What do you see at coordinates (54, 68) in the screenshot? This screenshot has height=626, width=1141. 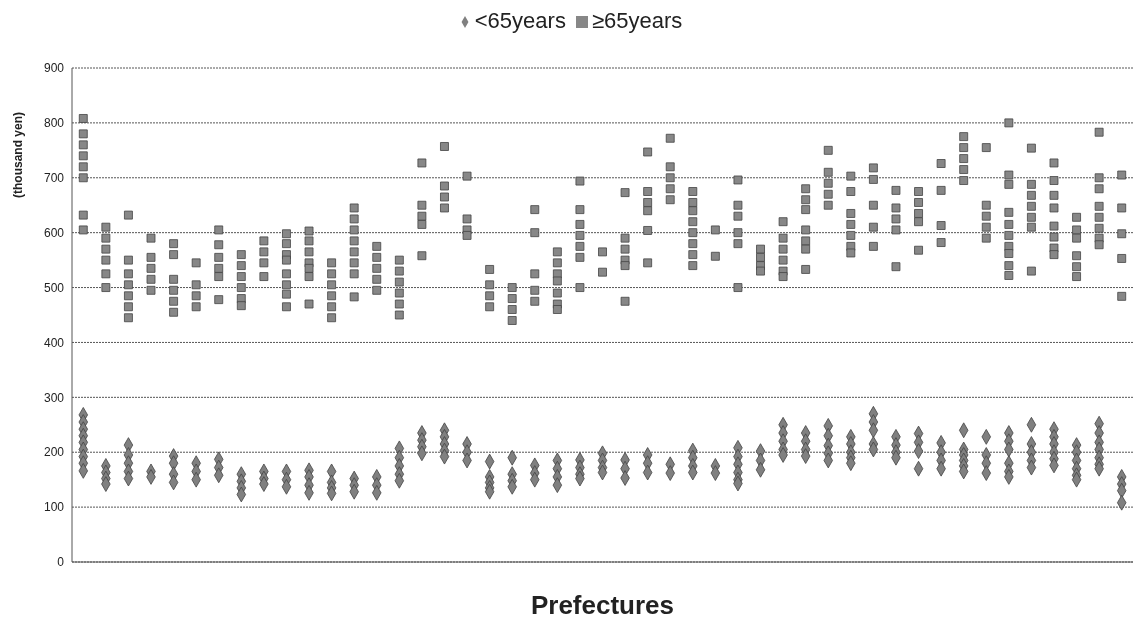 I see `y-tick-label: 900` at bounding box center [54, 68].